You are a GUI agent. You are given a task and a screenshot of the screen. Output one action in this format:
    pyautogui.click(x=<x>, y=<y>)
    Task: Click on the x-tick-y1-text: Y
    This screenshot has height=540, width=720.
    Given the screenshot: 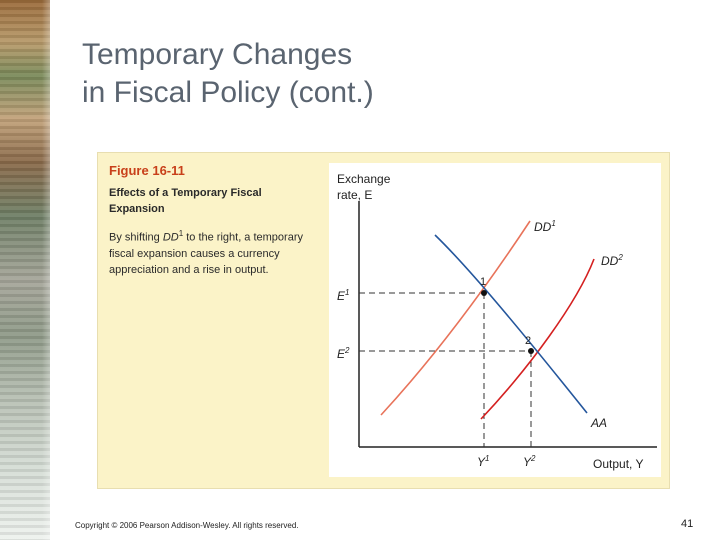 What is the action you would take?
    pyautogui.click(x=481, y=462)
    